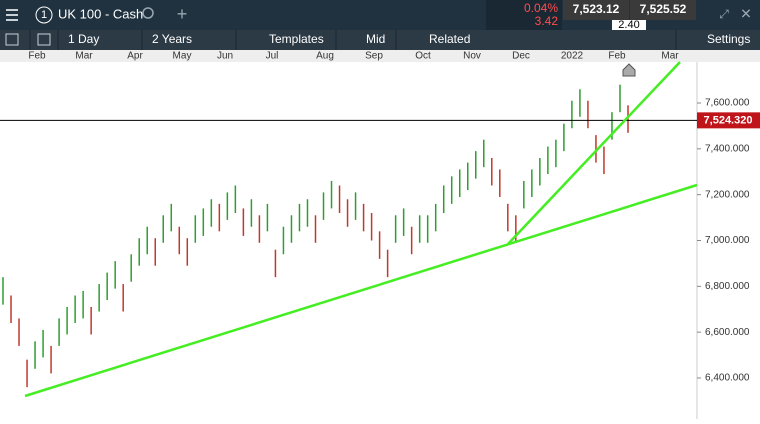 The image size is (760, 424). I want to click on search-icon, so click(148, 13).